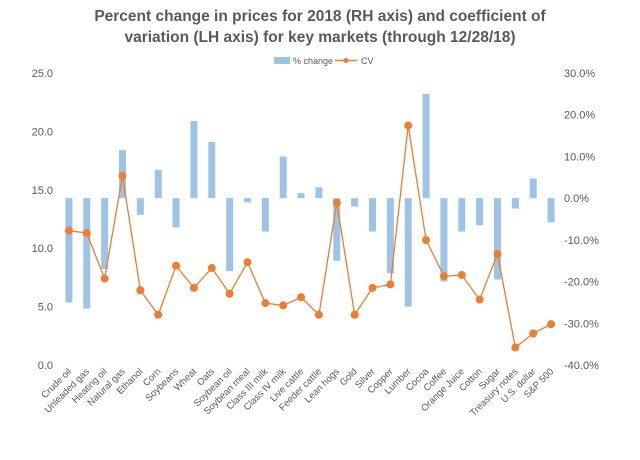 The height and width of the screenshot is (460, 640). What do you see at coordinates (313, 61) in the screenshot?
I see `legend-bar-label: % change` at bounding box center [313, 61].